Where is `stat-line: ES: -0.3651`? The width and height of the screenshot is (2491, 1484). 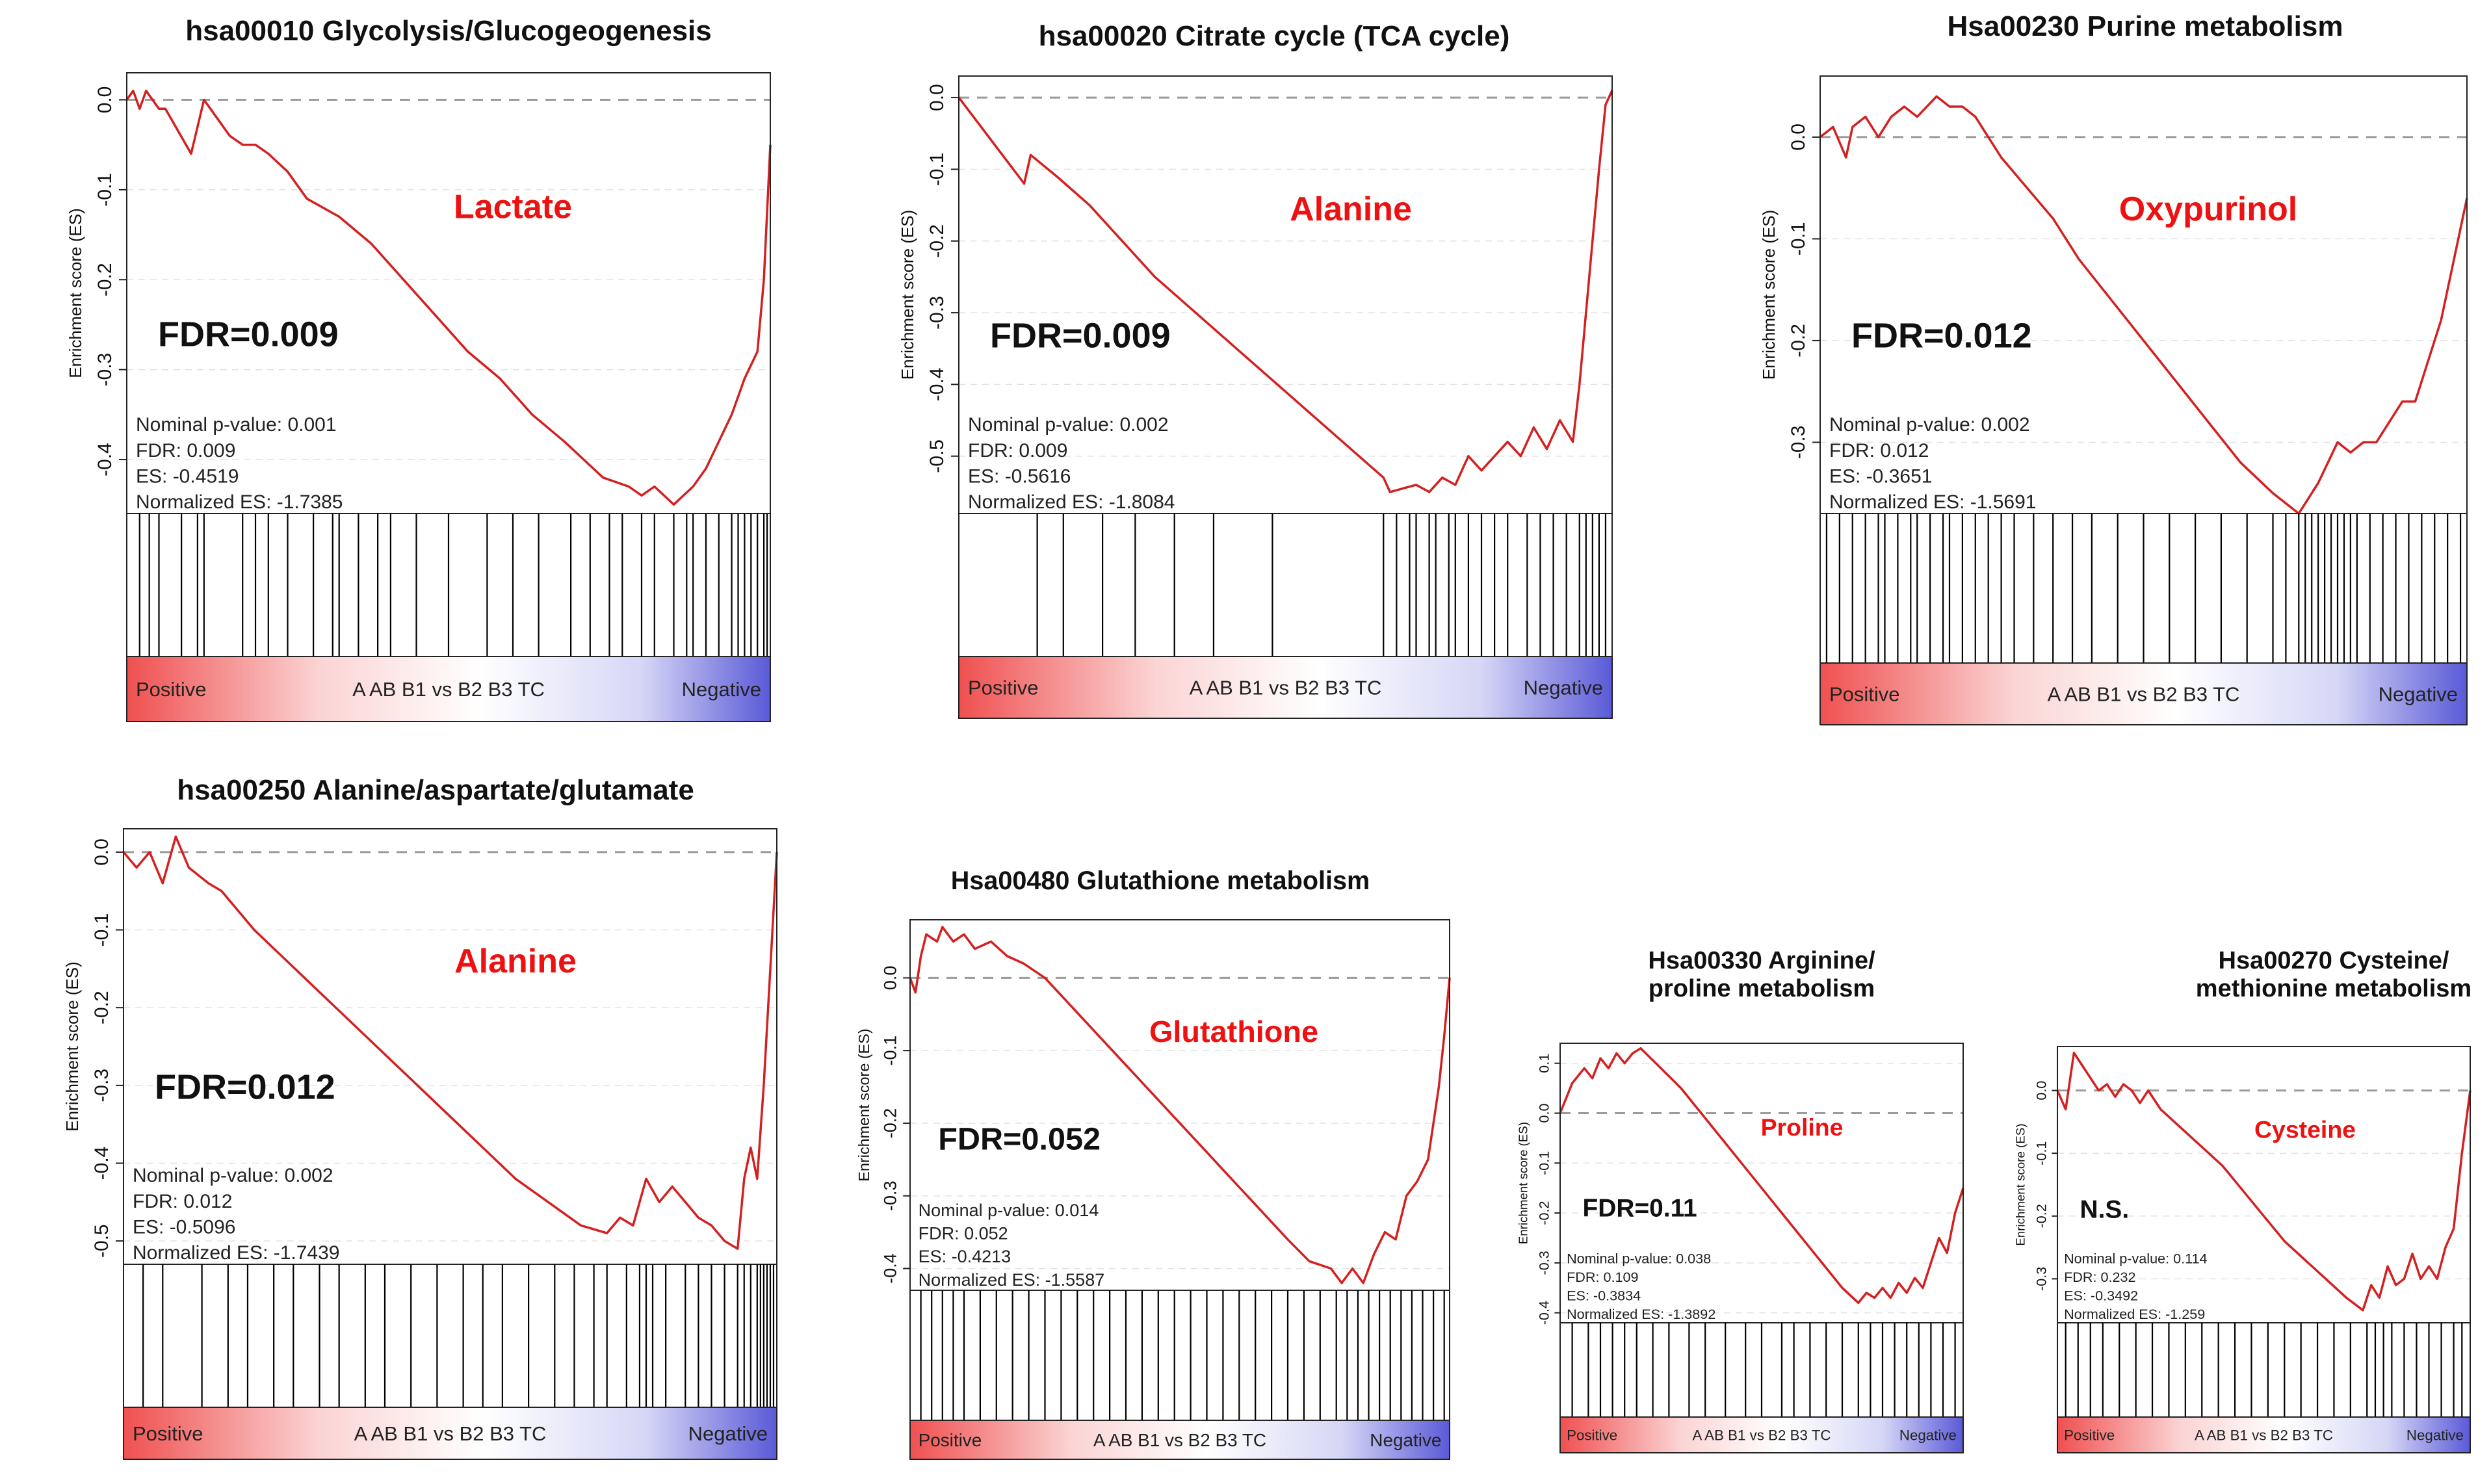 stat-line: ES: -0.3651 is located at coordinates (1880, 476).